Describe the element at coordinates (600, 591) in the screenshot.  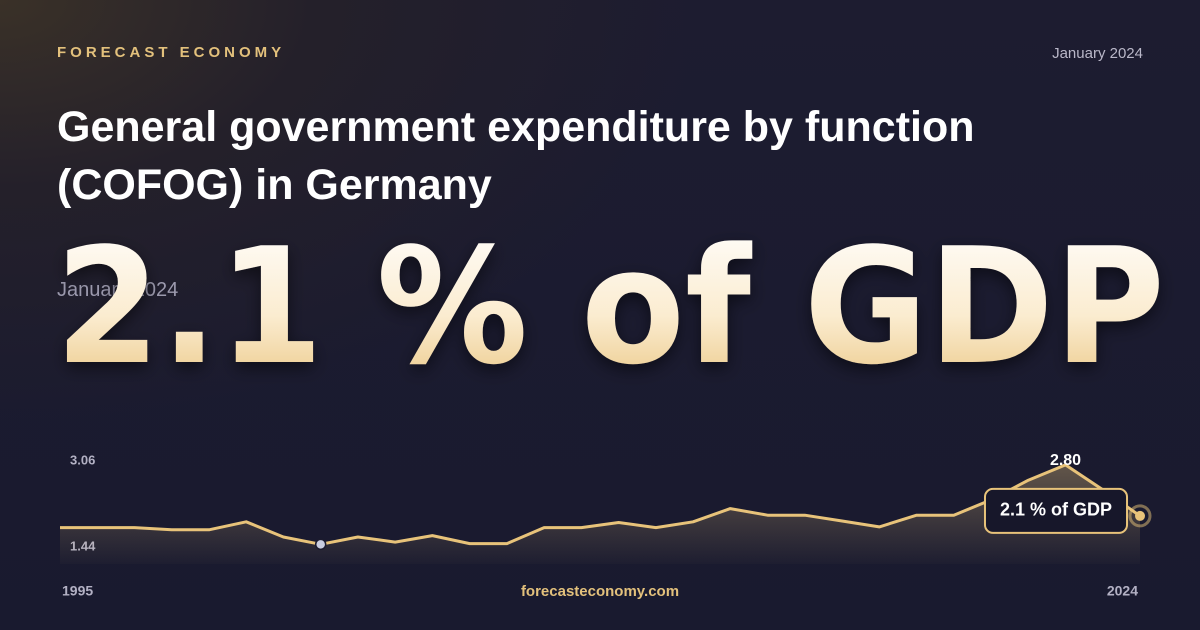
I see `footer: forecasteconomy.com` at that location.